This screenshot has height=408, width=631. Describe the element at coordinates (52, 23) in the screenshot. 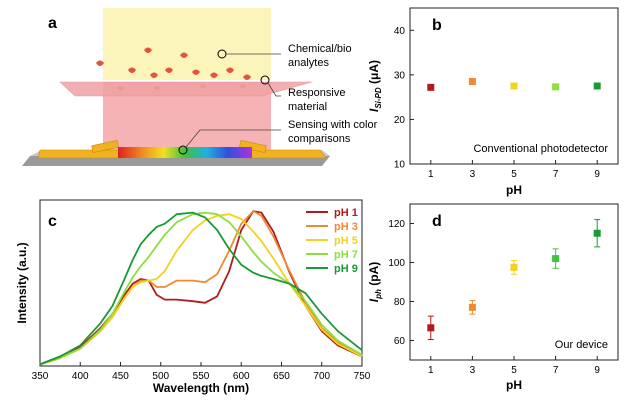

I see `panel-a-label: a` at that location.